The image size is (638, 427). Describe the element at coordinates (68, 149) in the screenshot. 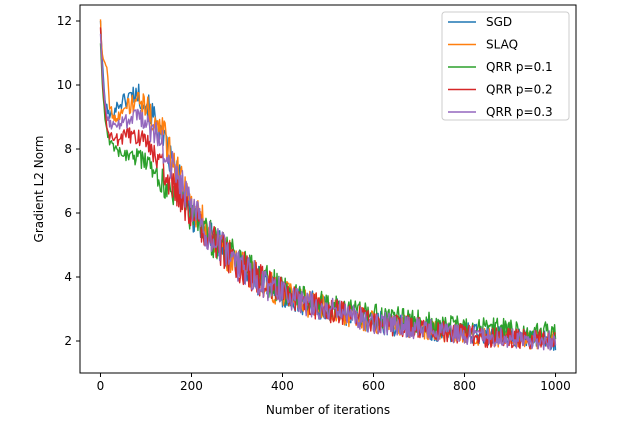

I see `y-tick-label: 8` at that location.